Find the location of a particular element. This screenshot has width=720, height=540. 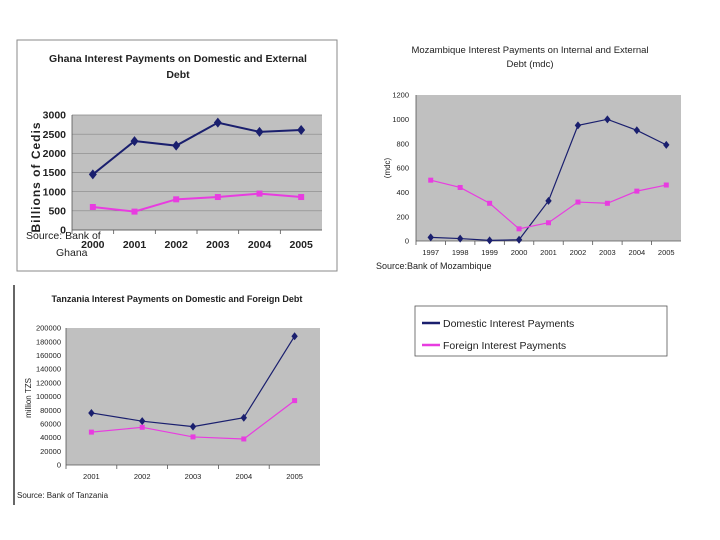

tanzania-series is located at coordinates (193, 387).